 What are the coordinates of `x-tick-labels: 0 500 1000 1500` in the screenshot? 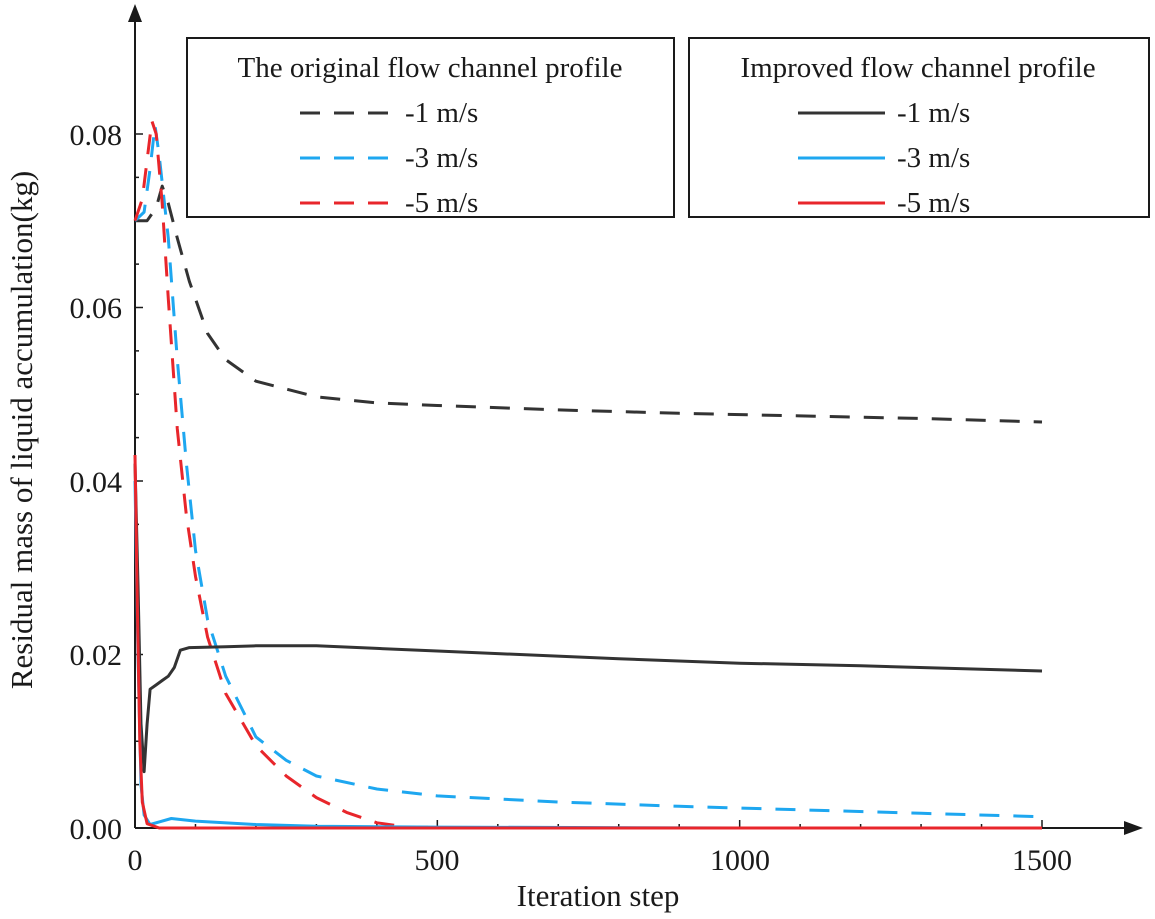 It's located at (600, 860).